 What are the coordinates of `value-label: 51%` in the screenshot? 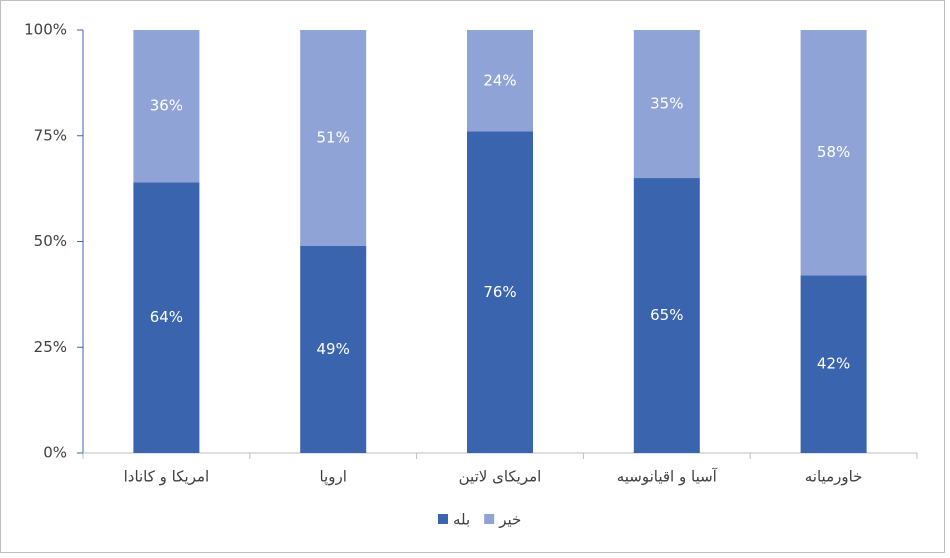 It's located at (333, 137).